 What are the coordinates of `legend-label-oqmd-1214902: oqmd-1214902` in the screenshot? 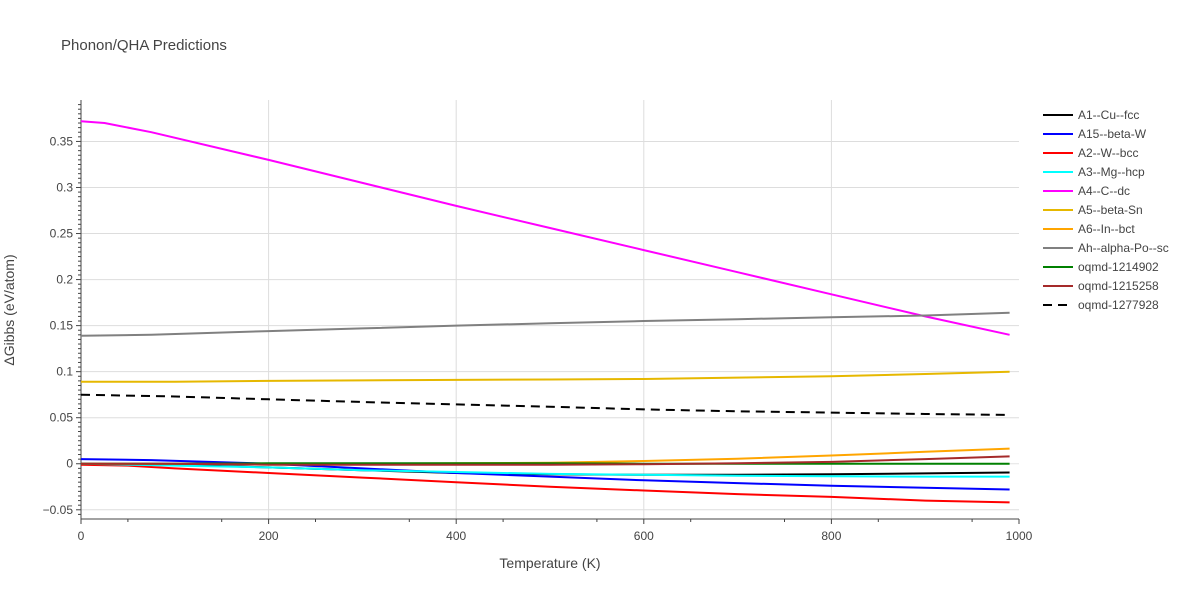 It's located at (1118, 267).